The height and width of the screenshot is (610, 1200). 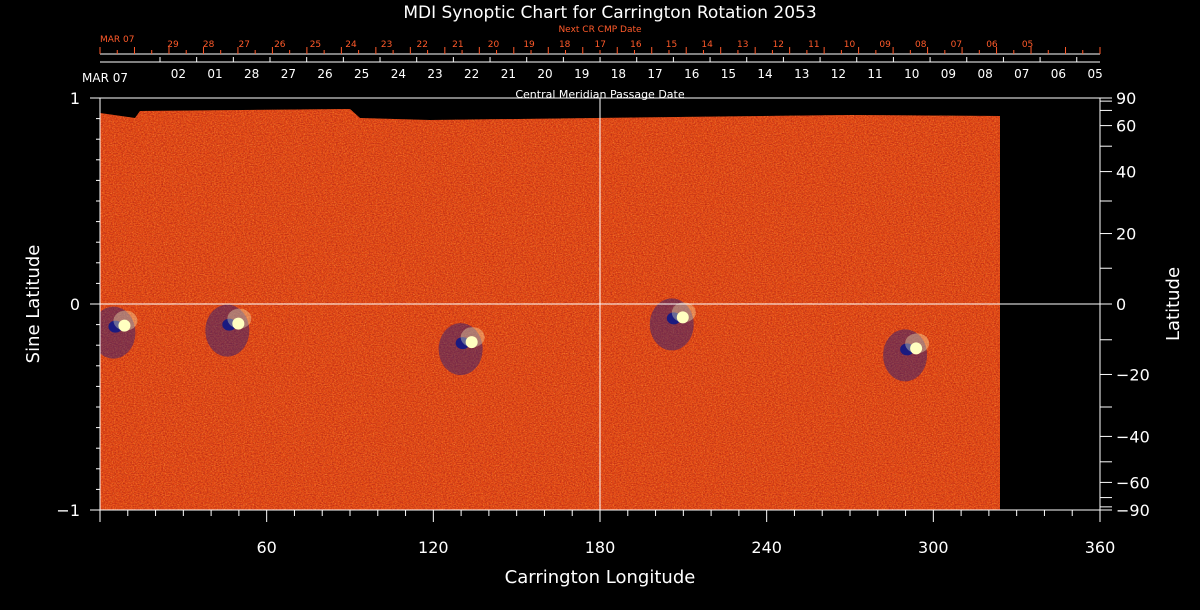 What do you see at coordinates (874, 74) in the screenshot?
I see `cmp-date-label: 11` at bounding box center [874, 74].